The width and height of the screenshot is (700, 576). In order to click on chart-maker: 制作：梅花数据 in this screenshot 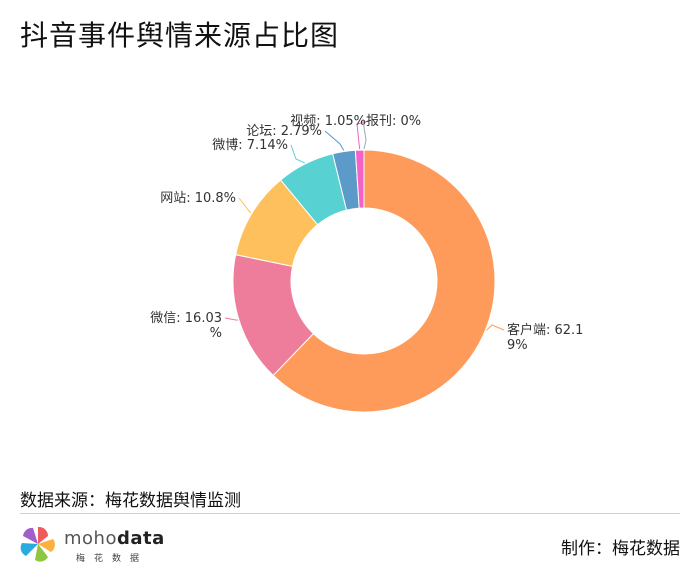, I will do `click(620, 549)`.